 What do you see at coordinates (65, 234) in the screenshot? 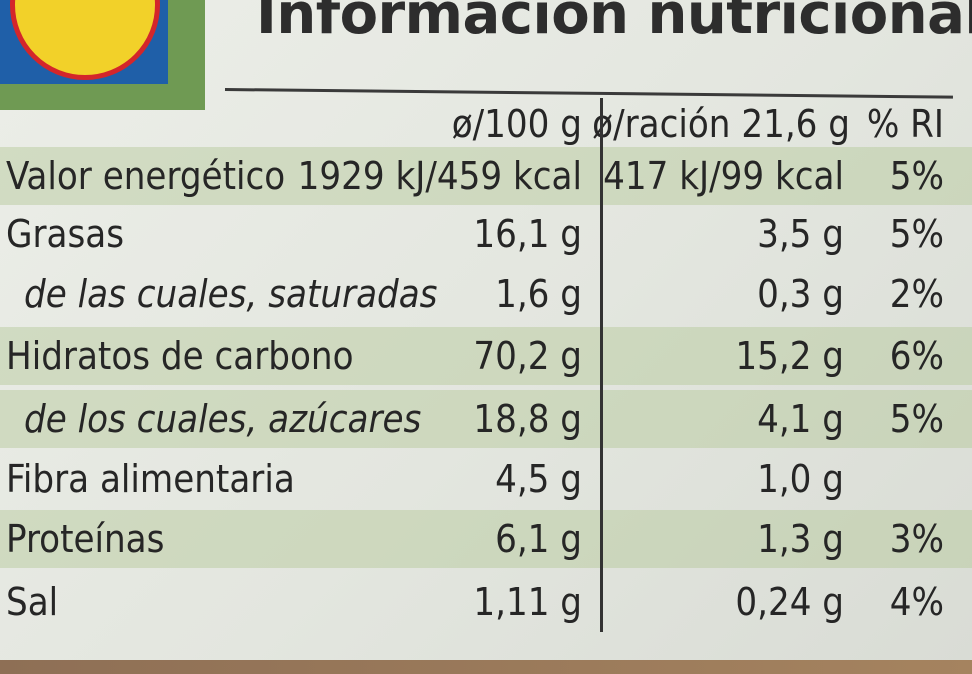
I see `row-label: Grasas` at bounding box center [65, 234].